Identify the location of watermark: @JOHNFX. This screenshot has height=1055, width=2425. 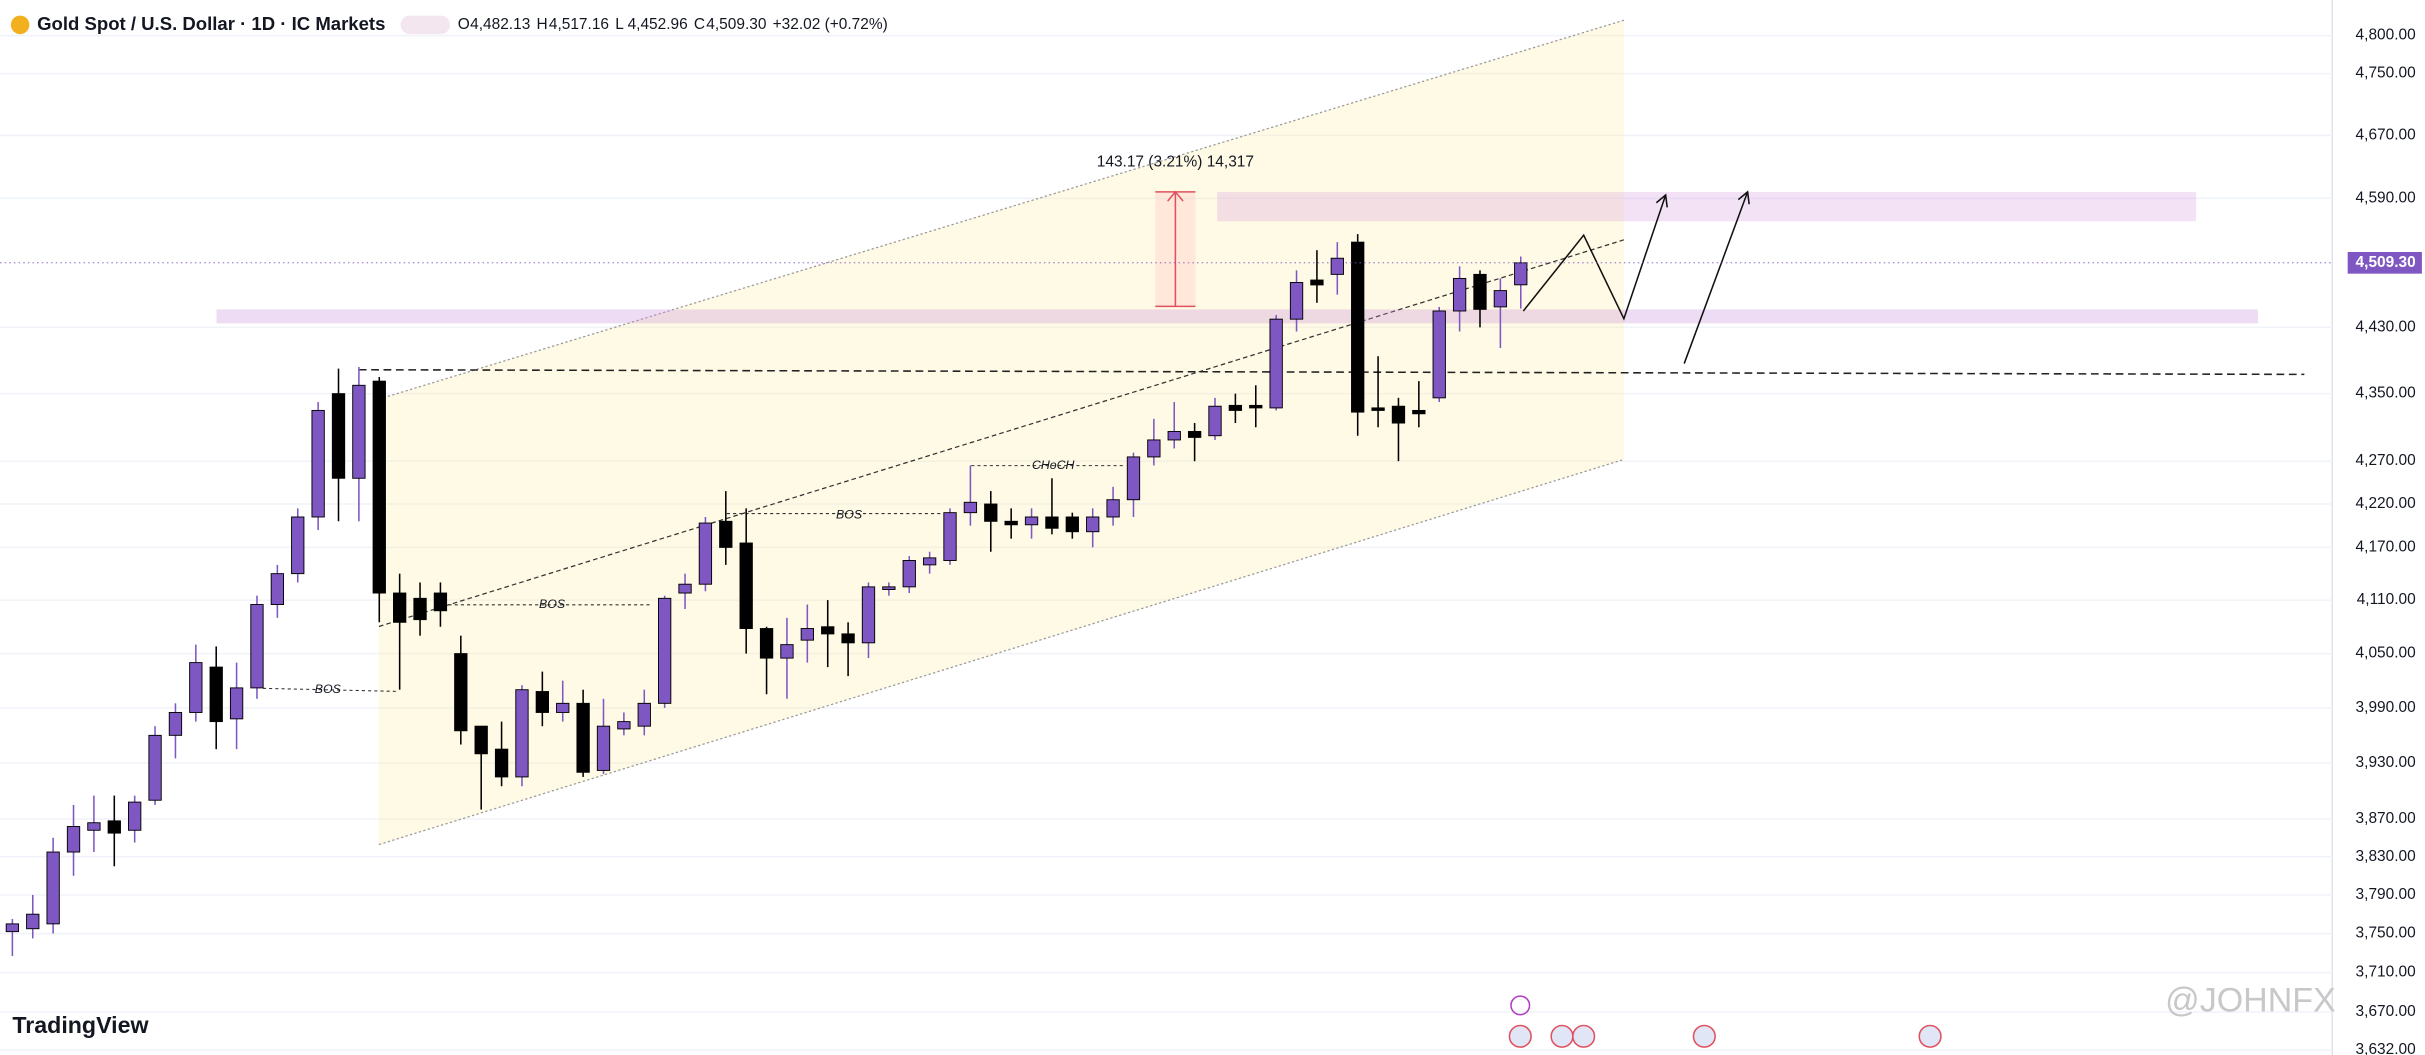
(2250, 1000).